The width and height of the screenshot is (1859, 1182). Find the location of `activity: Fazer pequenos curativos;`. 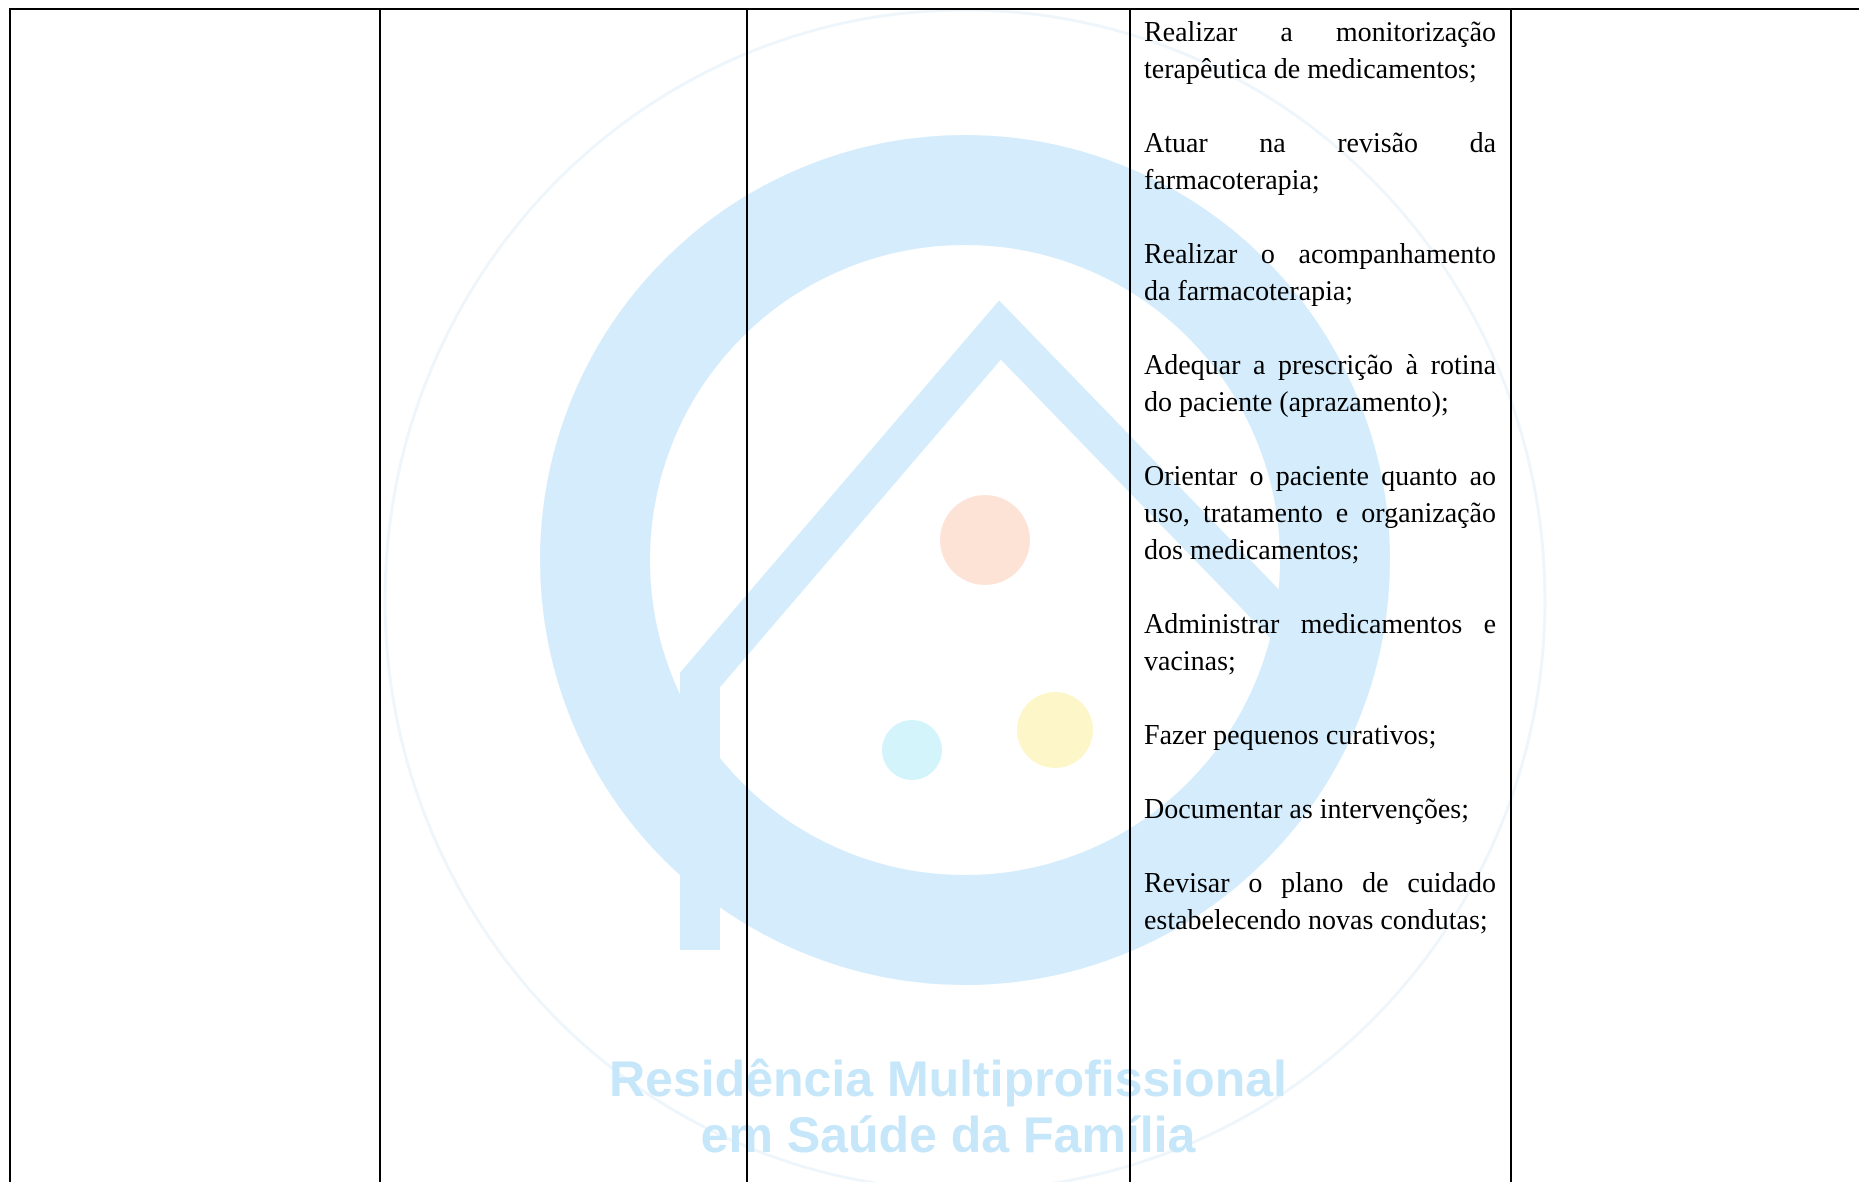

activity: Fazer pequenos curativos; is located at coordinates (1290, 735).